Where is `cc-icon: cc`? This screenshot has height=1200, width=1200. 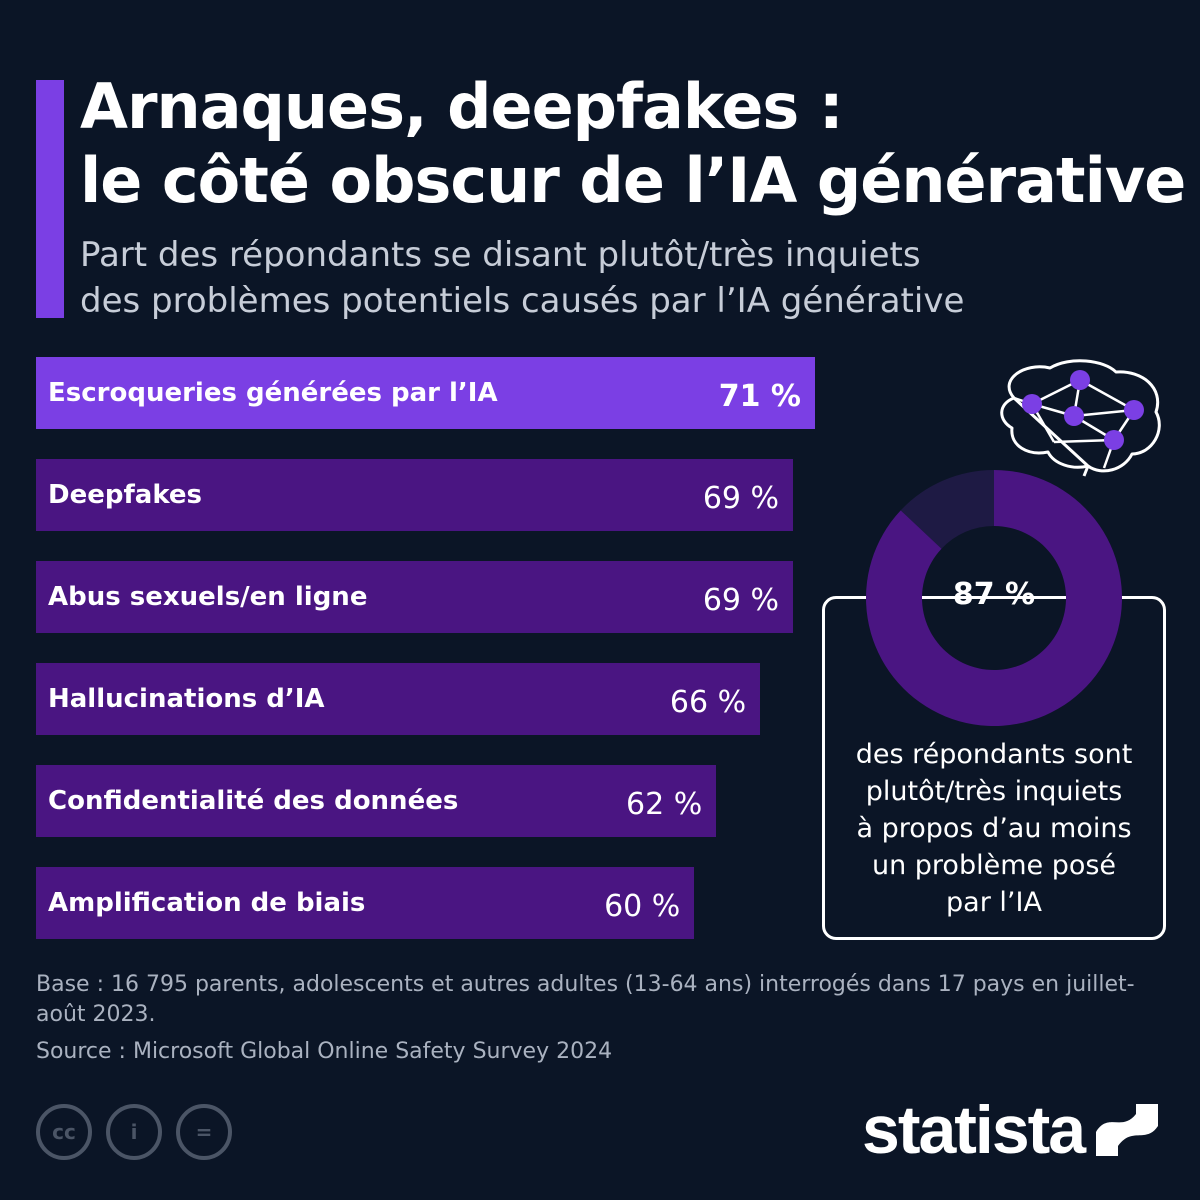
cc-icon: cc is located at coordinates (64, 1132).